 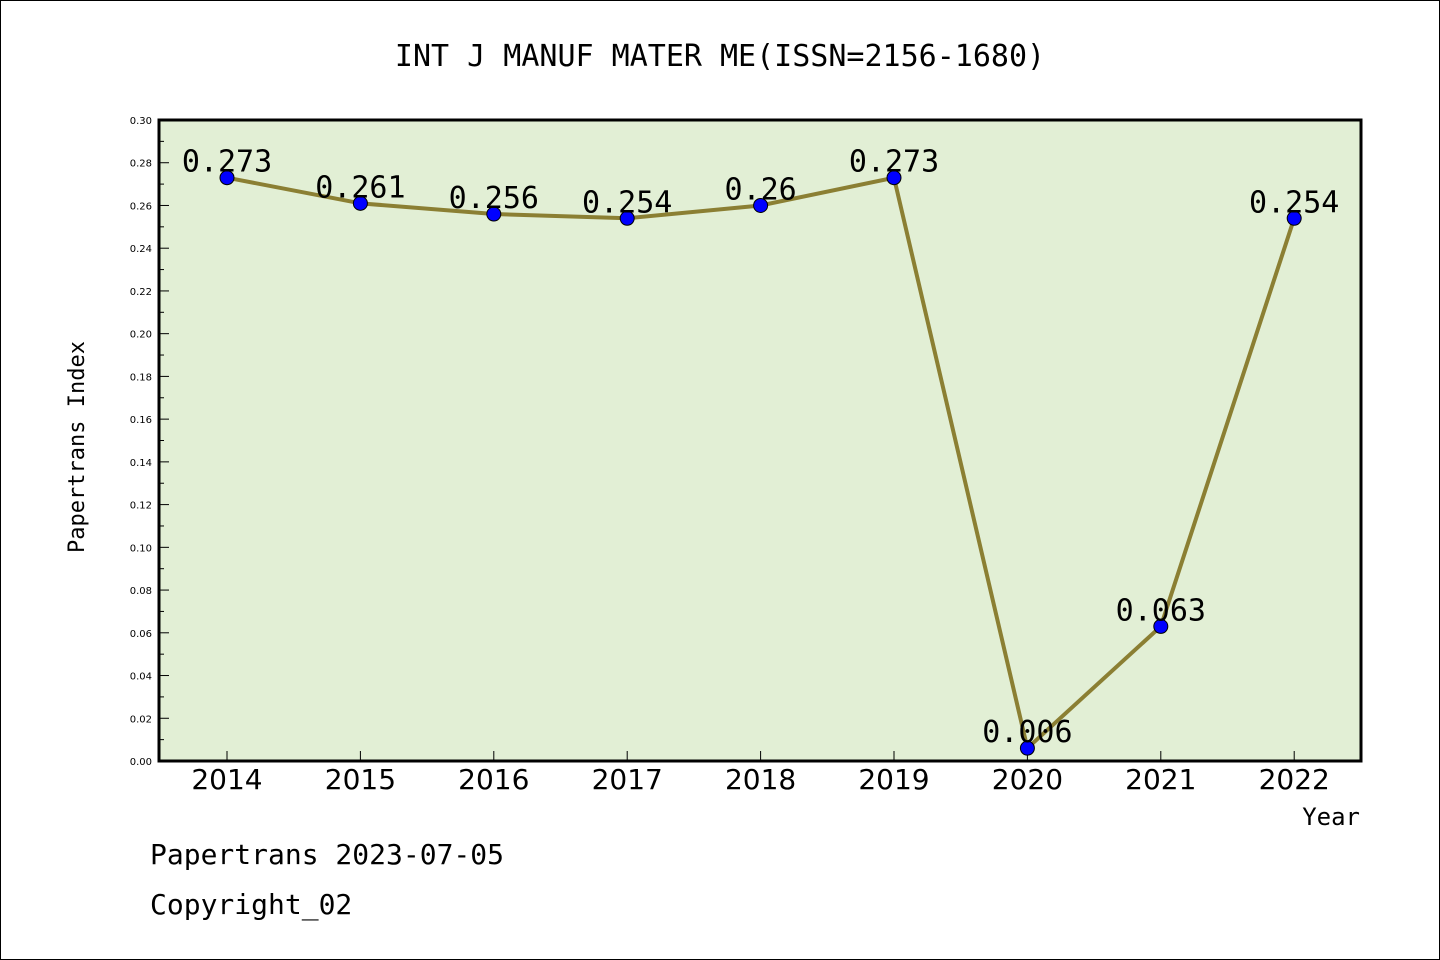 What do you see at coordinates (141, 463) in the screenshot?
I see `y-tick-label: 0.14` at bounding box center [141, 463].